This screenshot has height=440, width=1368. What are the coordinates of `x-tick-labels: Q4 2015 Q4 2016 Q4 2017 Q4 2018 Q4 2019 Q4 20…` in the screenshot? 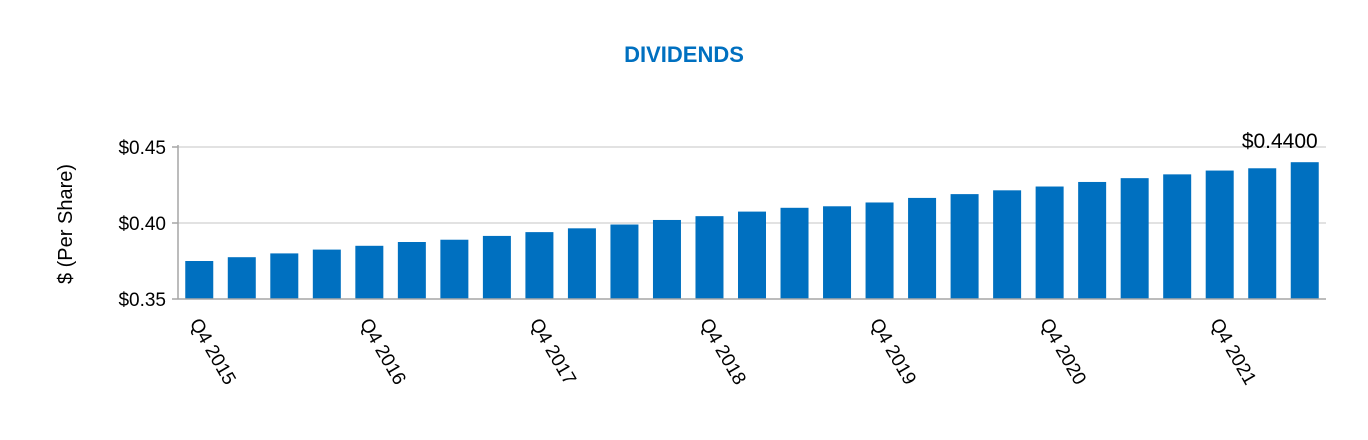 It's located at (722, 352).